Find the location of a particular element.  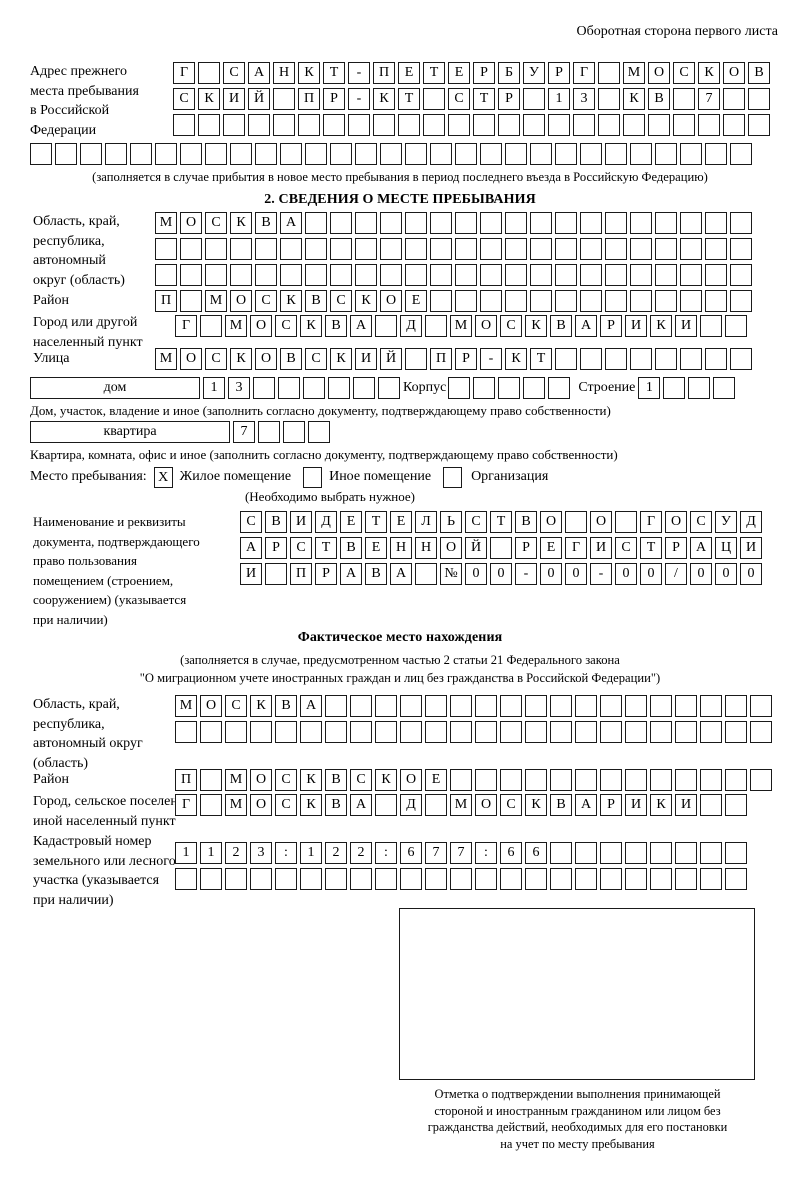

char-cell: 1 is located at coordinates (559, 99).